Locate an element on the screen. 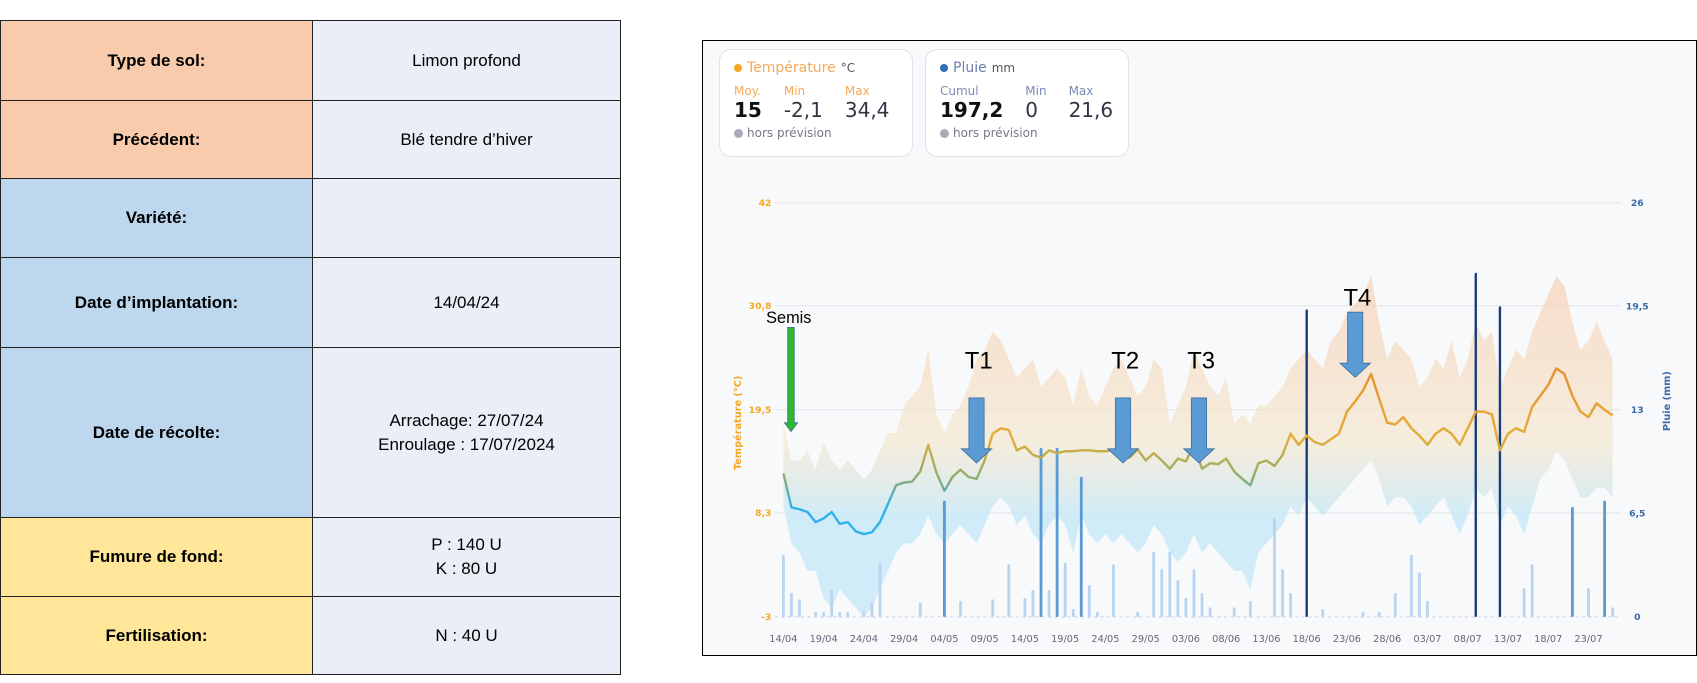 The image size is (1697, 683). row-label: Date d’implantation: is located at coordinates (156, 302).